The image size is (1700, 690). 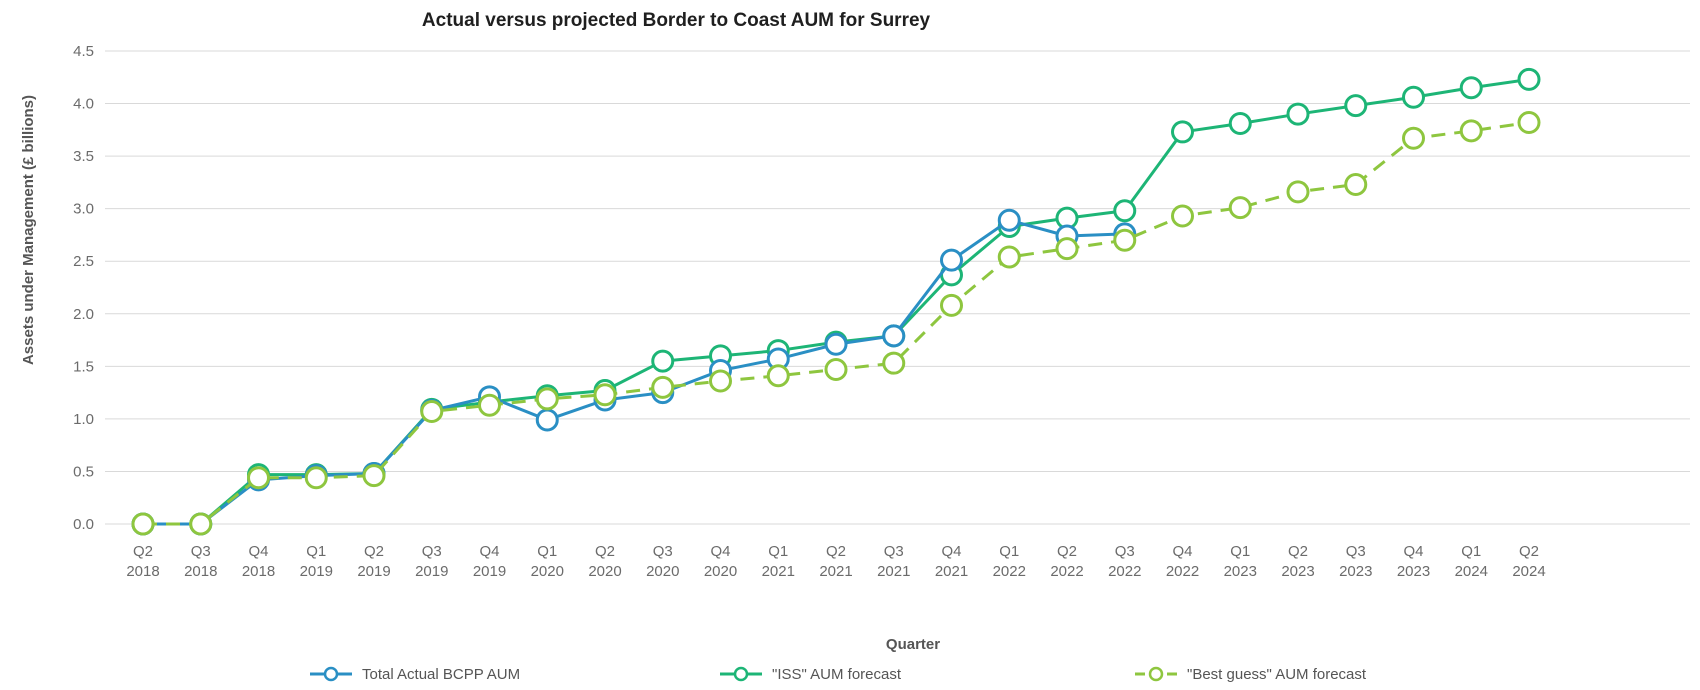 What do you see at coordinates (83, 156) in the screenshot?
I see `y-tick-label: 3.5` at bounding box center [83, 156].